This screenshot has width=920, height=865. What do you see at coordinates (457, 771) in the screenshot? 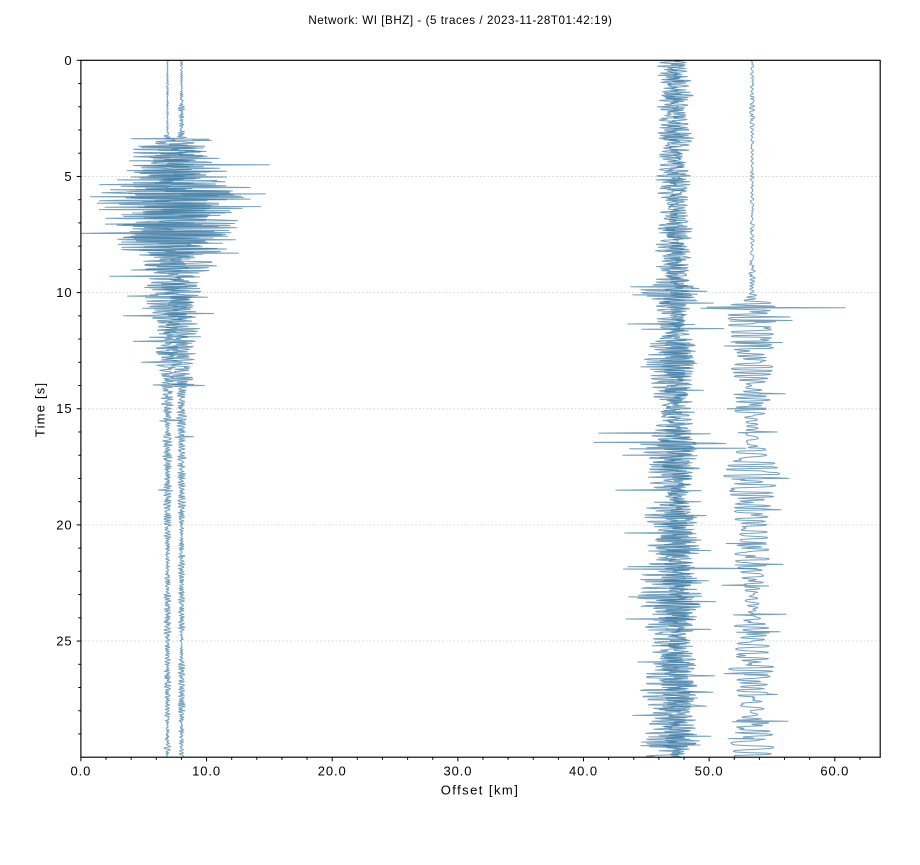
I see `svg-text: 30.0` at bounding box center [457, 771].